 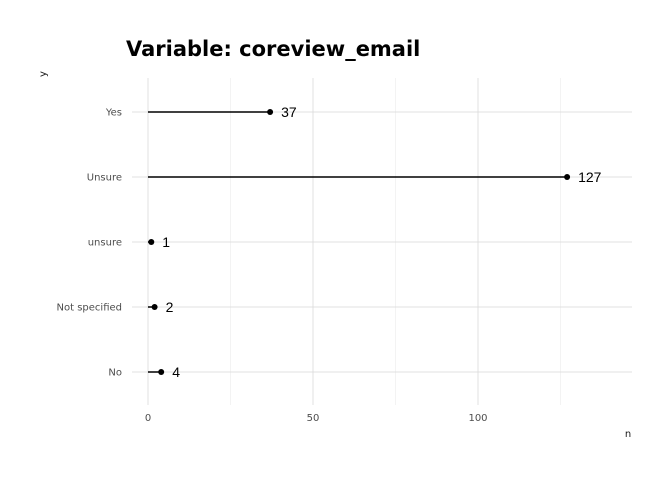 I want to click on x-tick-labels: 0 50 100, so click(x=316, y=418).